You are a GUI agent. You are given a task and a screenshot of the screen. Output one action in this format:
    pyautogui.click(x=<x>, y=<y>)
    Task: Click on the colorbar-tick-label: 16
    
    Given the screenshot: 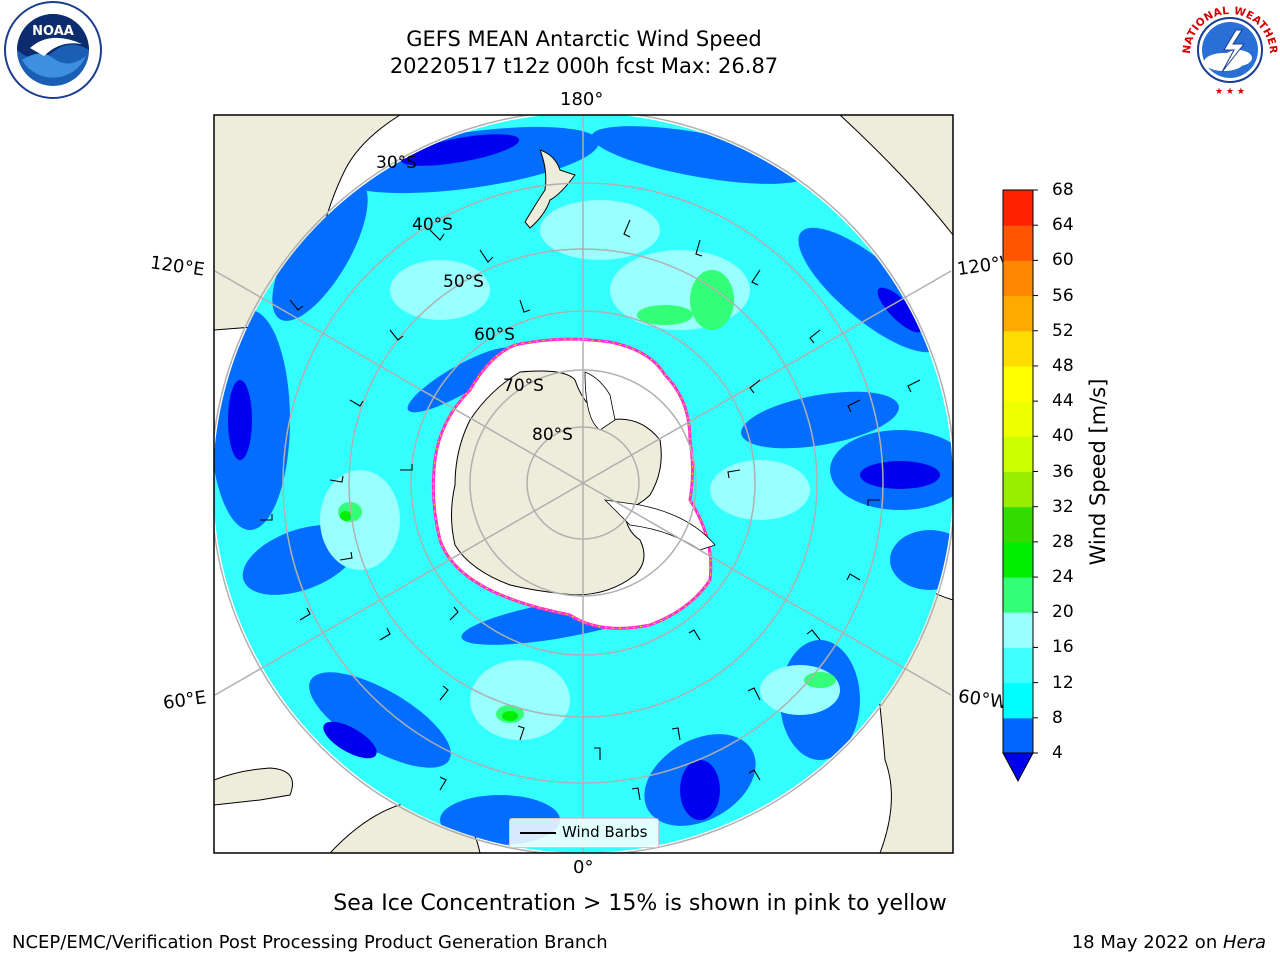 What is the action you would take?
    pyautogui.click(x=1063, y=647)
    